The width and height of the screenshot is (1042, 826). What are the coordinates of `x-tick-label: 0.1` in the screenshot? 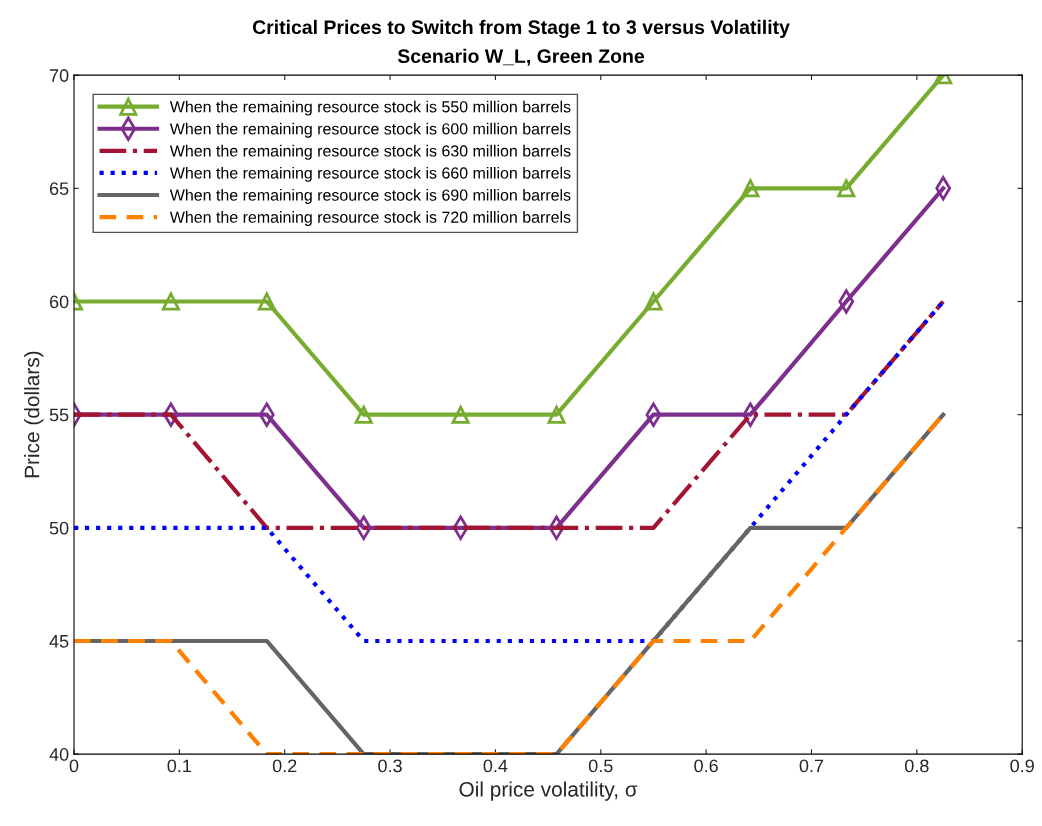 It's located at (179, 766).